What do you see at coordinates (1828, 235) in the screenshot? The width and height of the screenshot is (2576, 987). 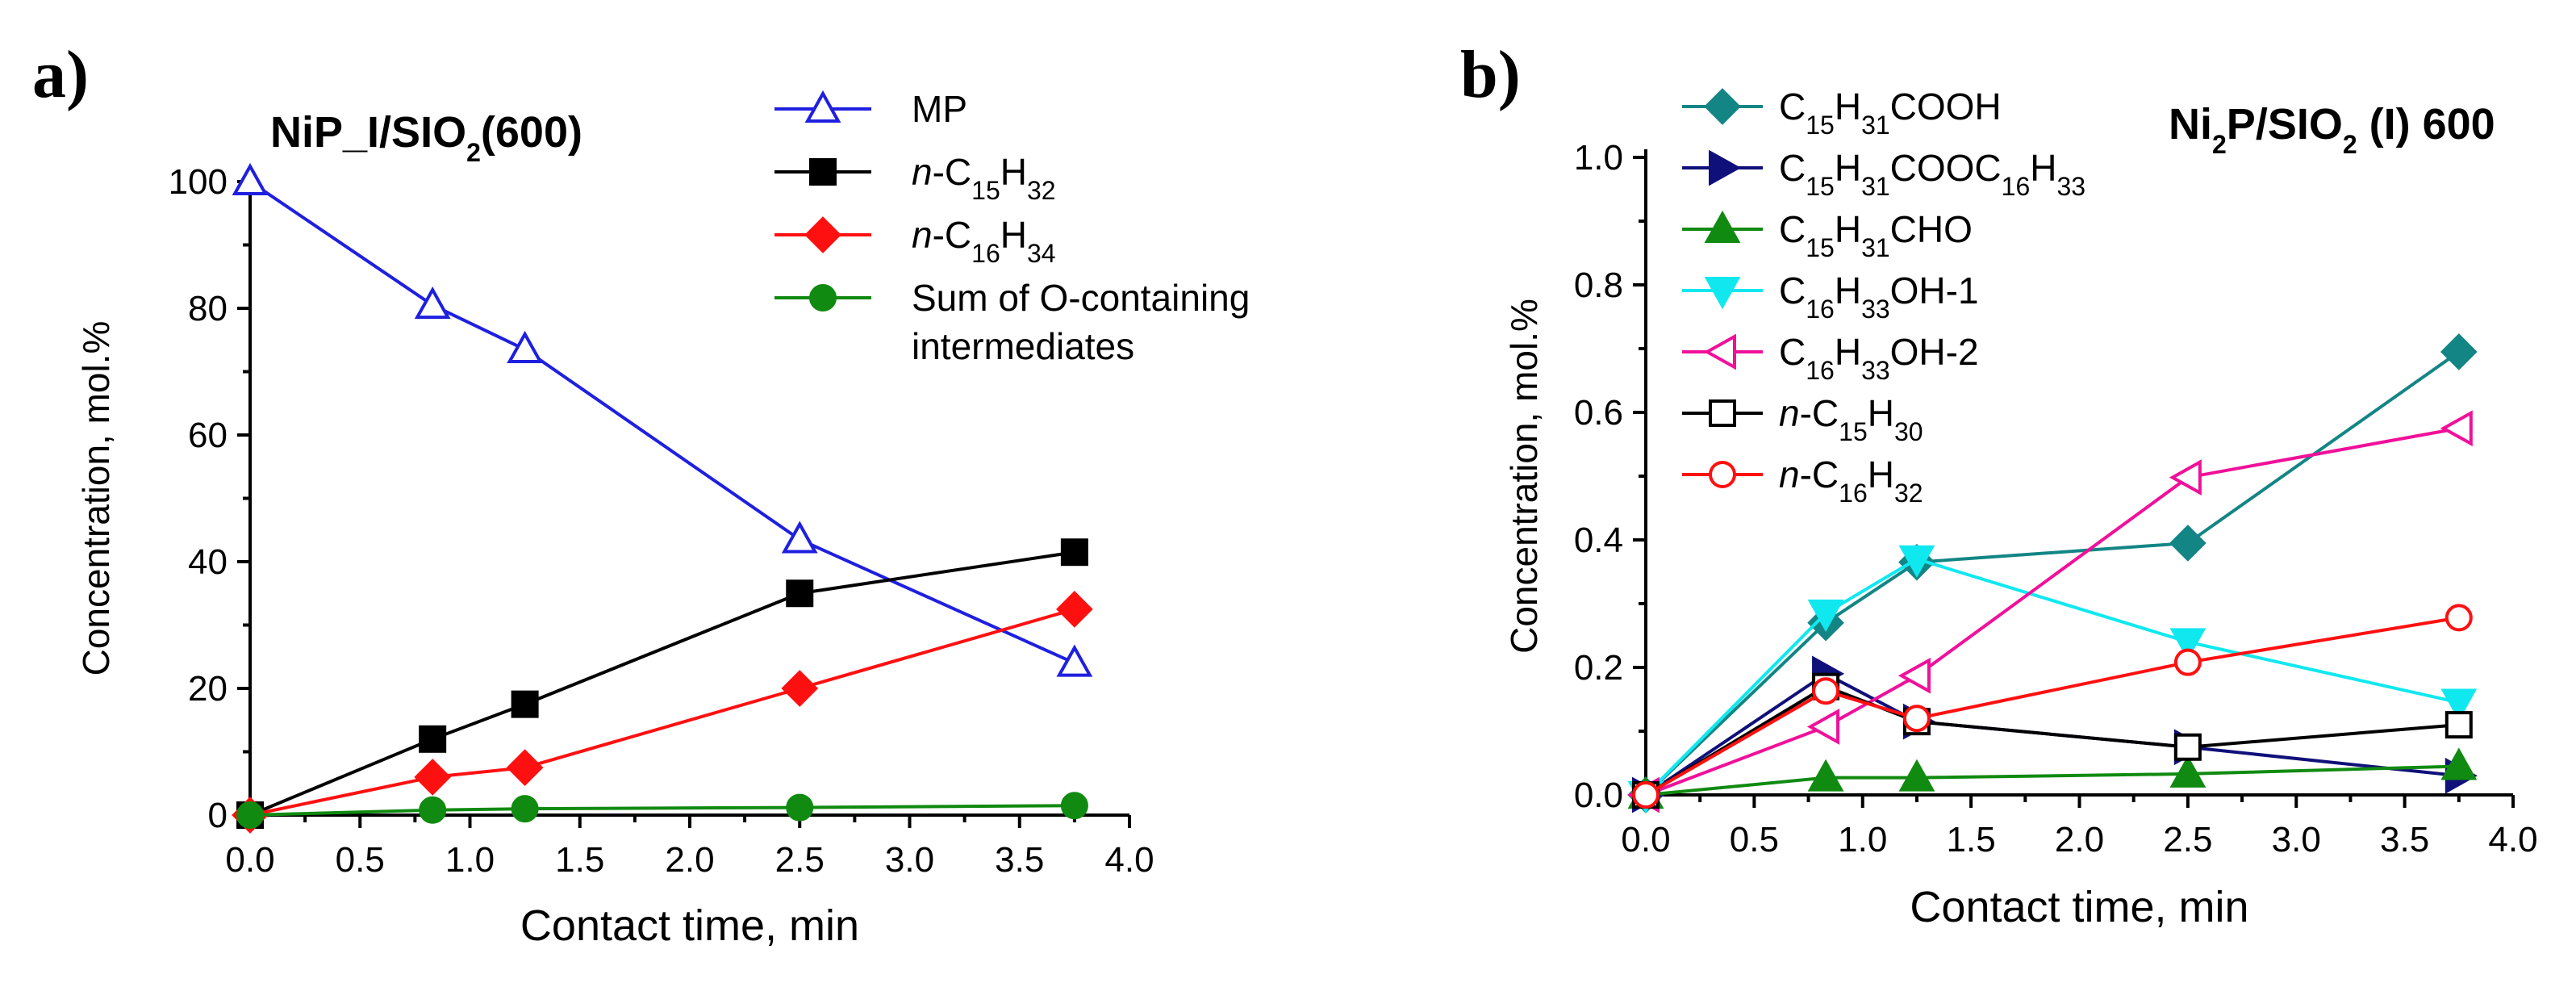 I see `legend-item: C15H31CHO` at bounding box center [1828, 235].